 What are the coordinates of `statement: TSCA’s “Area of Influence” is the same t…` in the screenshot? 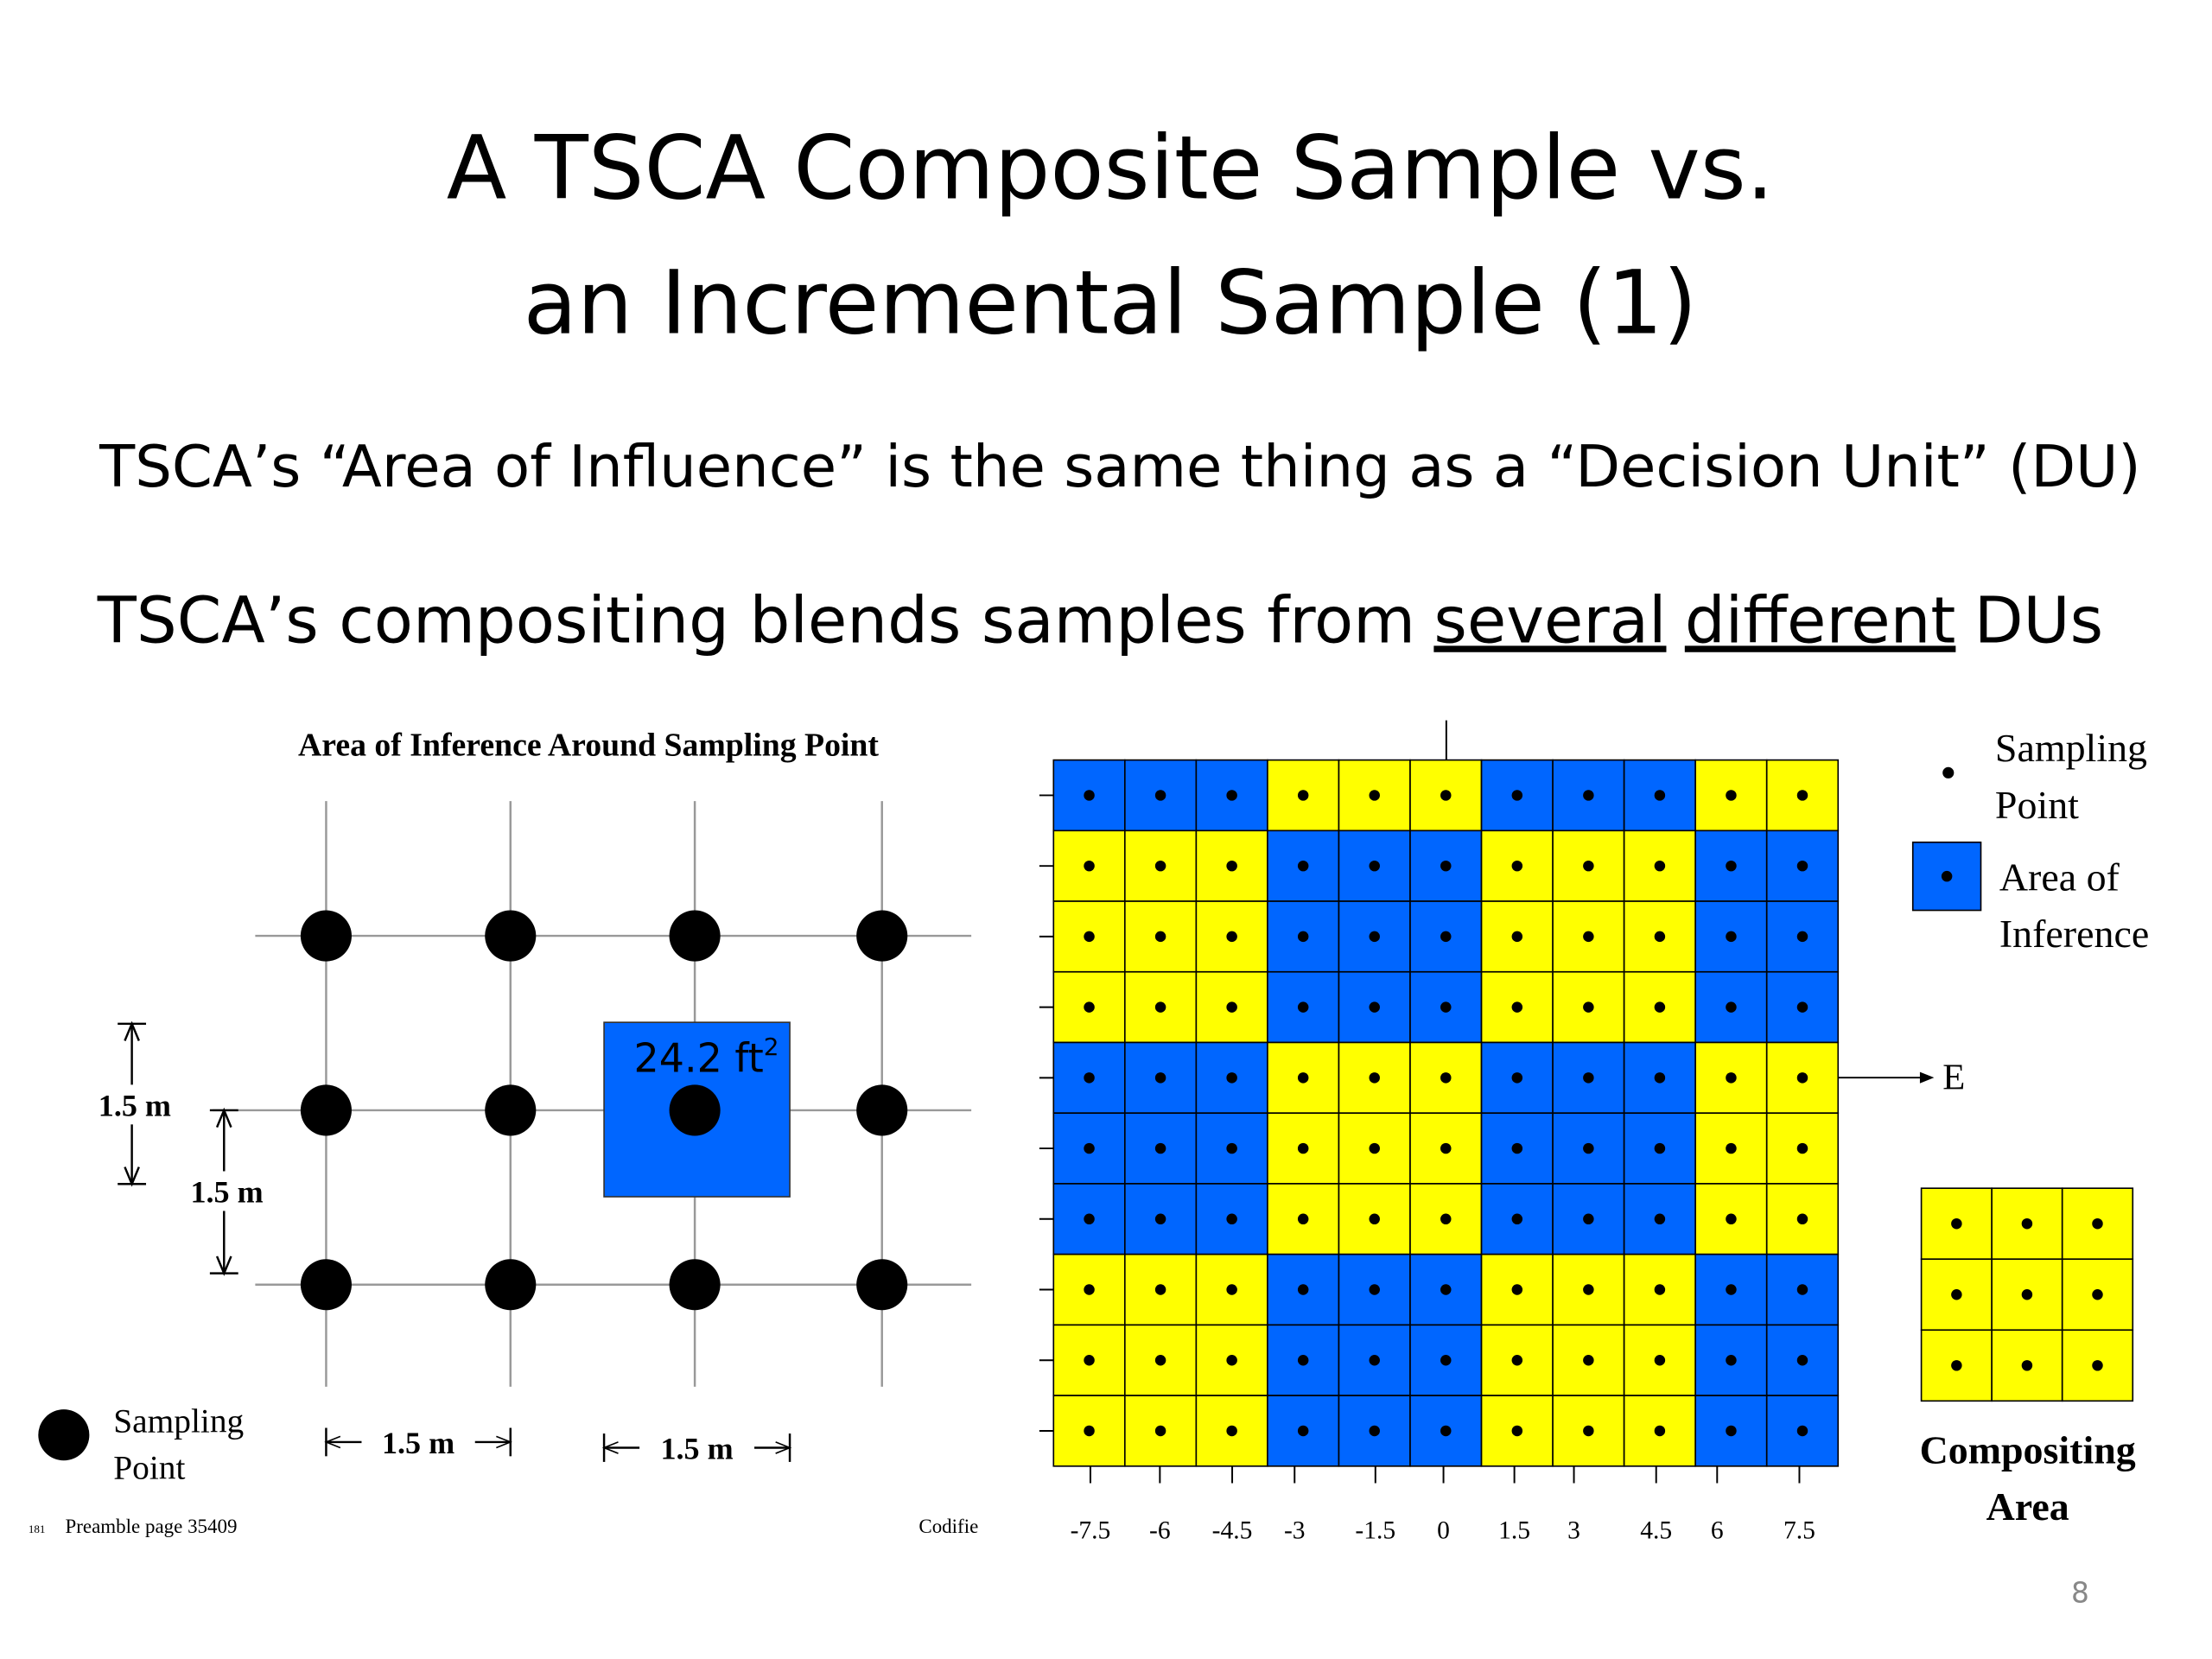 It's located at (1120, 466).